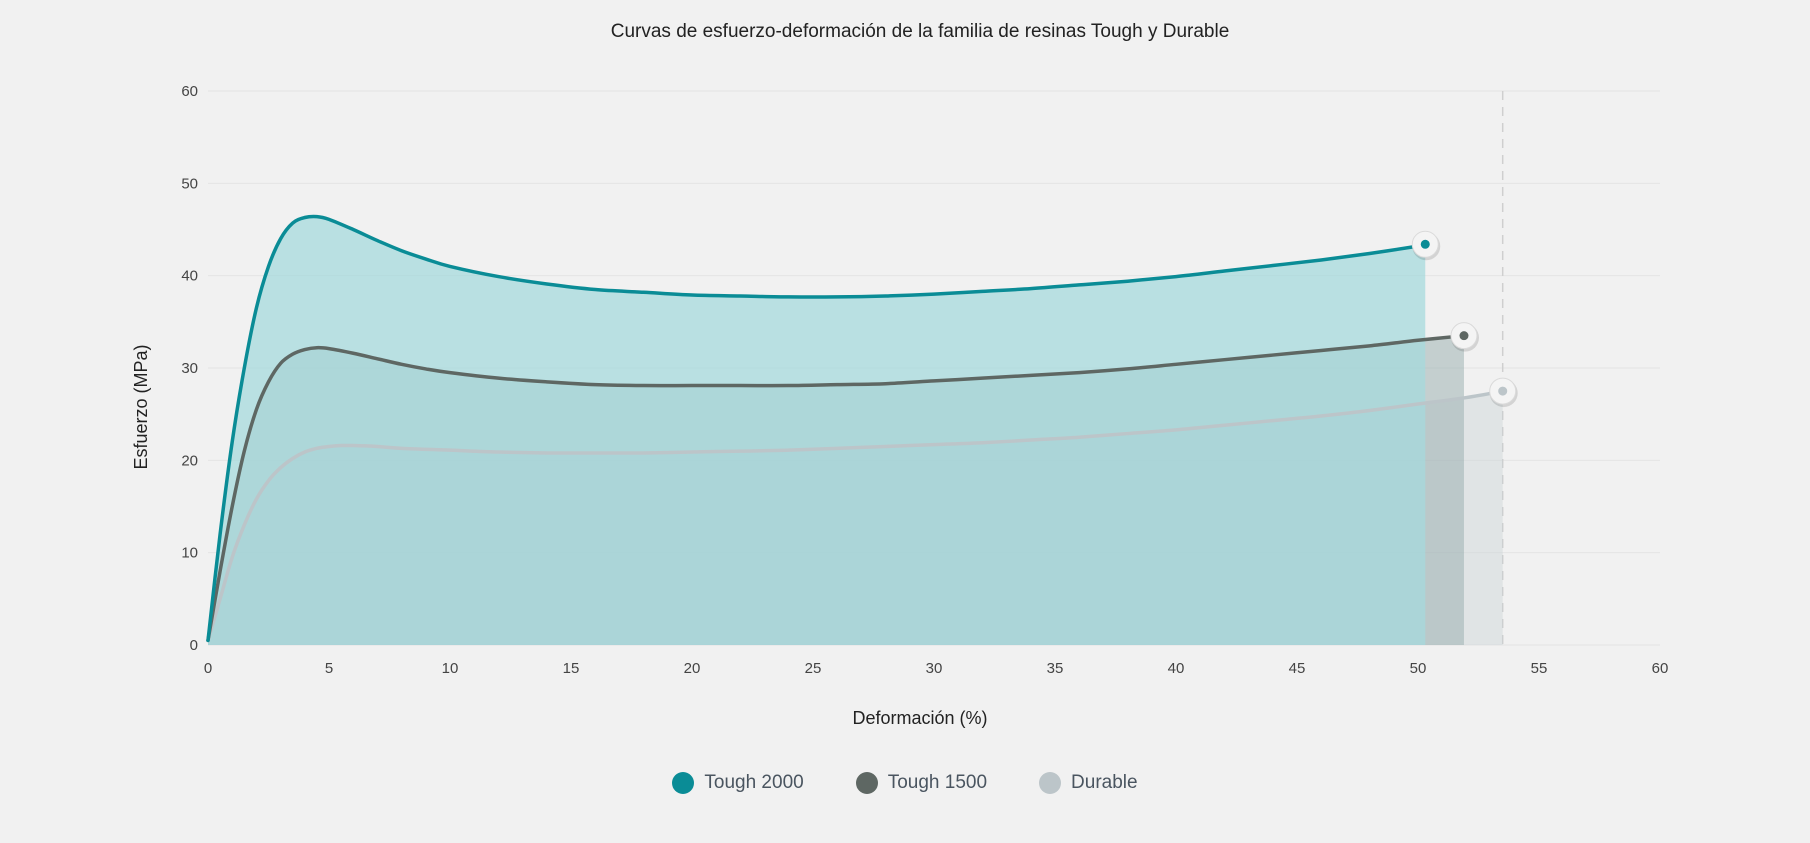 Image resolution: width=1810 pixels, height=843 pixels. I want to click on legend-item-tough-2000: Tough 2000, so click(738, 783).